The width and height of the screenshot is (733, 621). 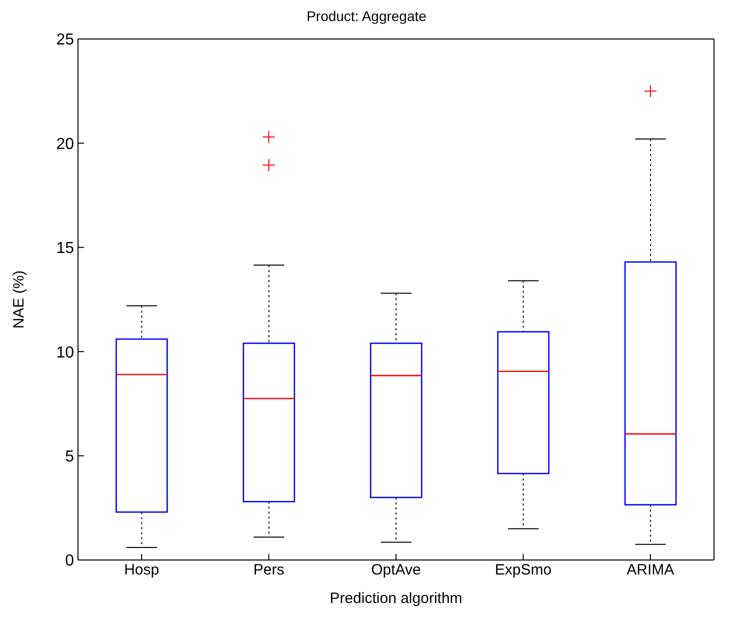 I want to click on x-tick-label: ExpSmo, so click(x=523, y=570).